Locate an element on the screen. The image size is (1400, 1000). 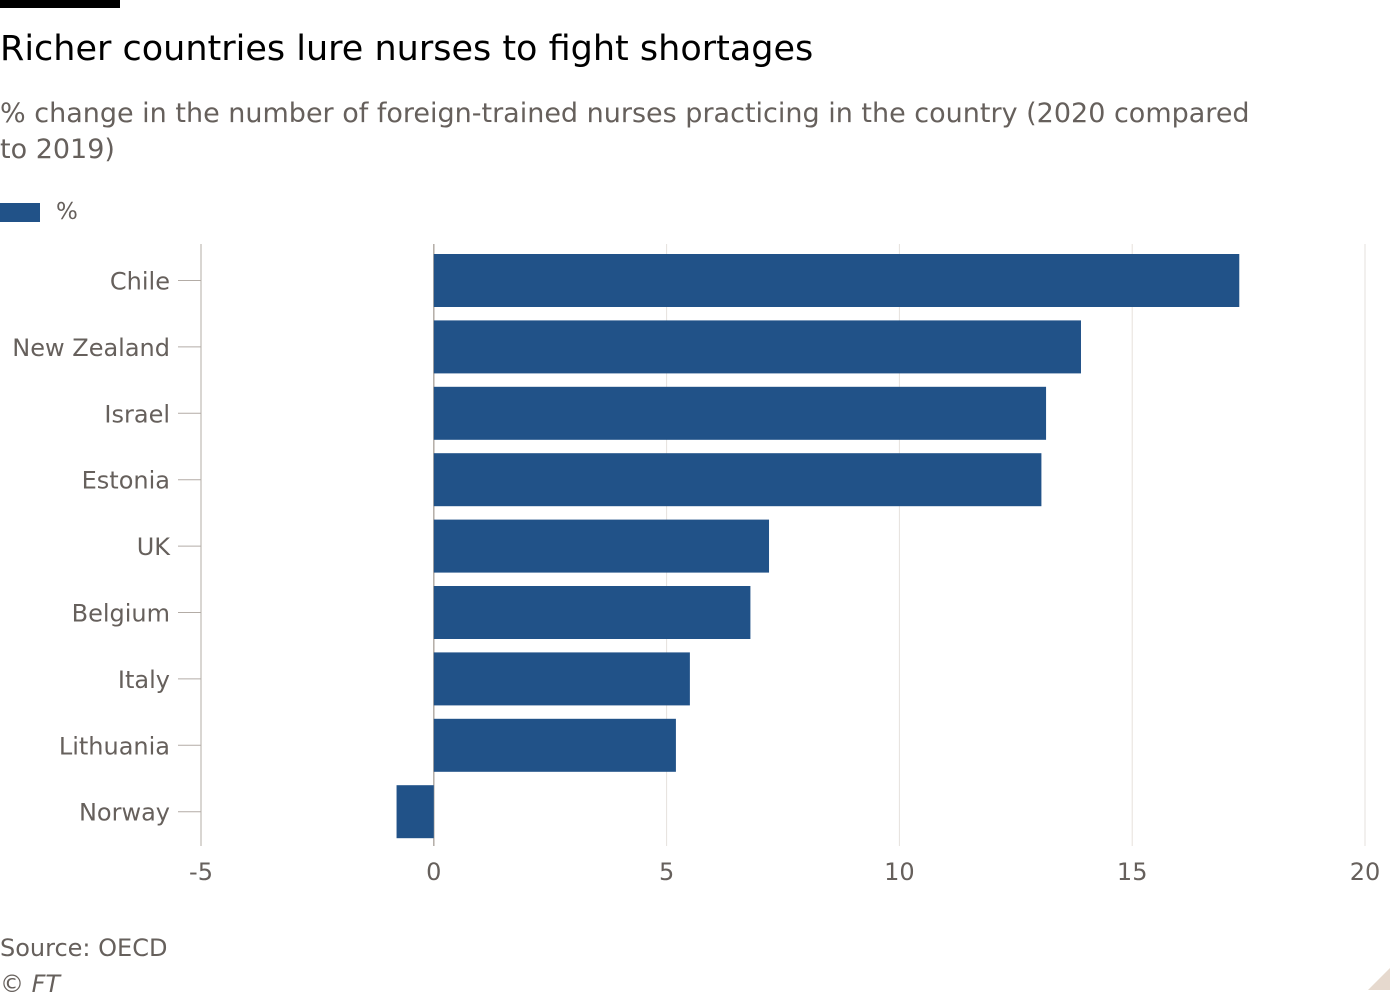
bar-italy is located at coordinates (561, 679).